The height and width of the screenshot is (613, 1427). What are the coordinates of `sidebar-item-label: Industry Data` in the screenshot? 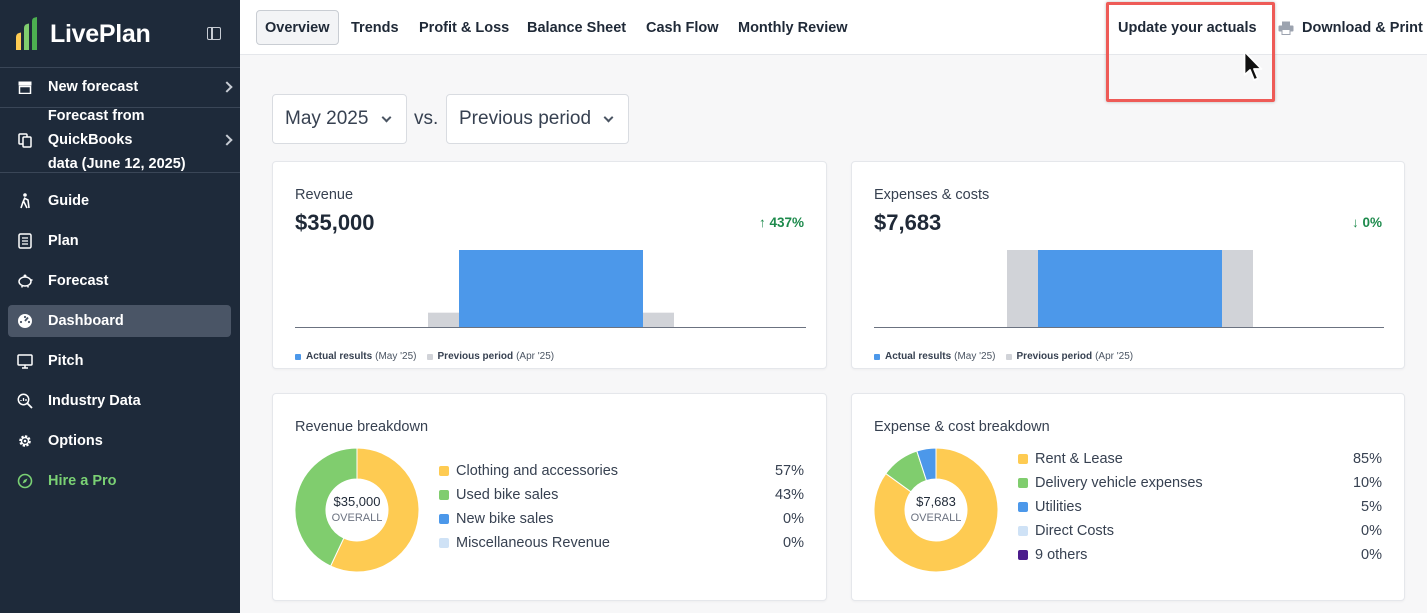 It's located at (94, 401).